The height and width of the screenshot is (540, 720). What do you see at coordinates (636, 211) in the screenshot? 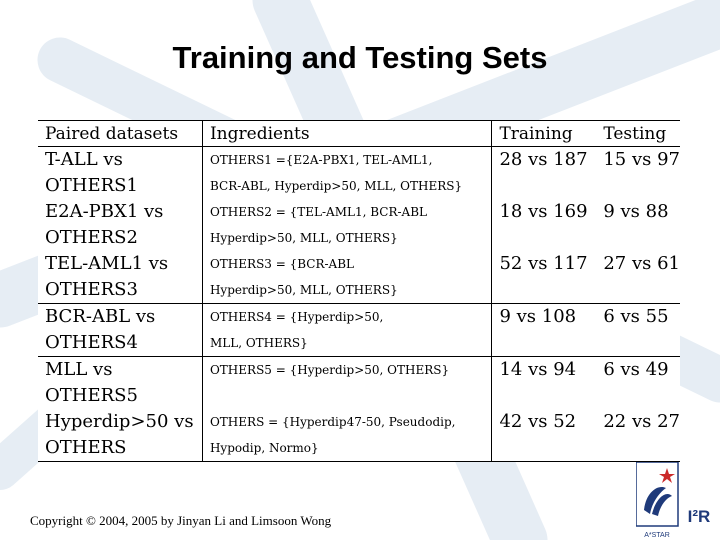
I see `testing-count: 9 vs 88` at bounding box center [636, 211].